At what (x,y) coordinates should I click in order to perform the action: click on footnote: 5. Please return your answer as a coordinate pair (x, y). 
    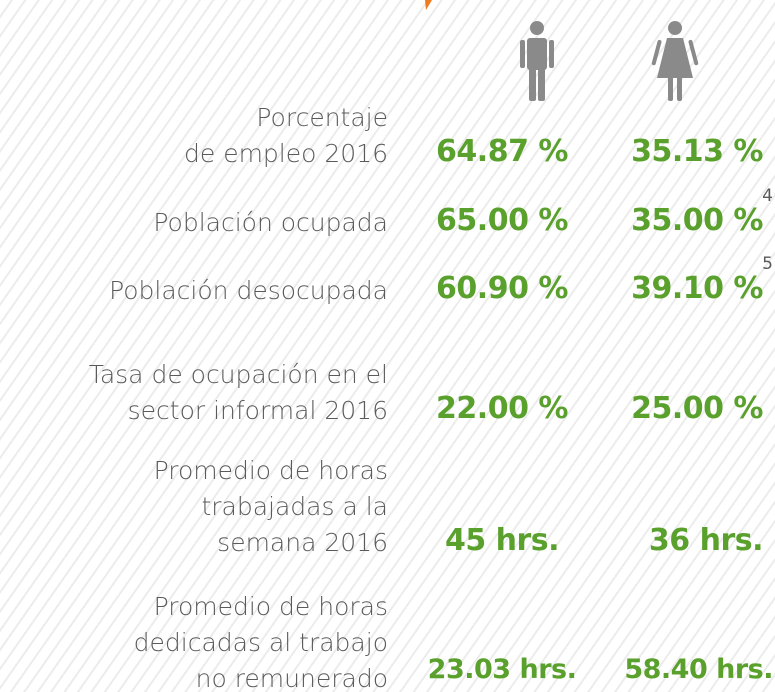
    Looking at the image, I should click on (767, 264).